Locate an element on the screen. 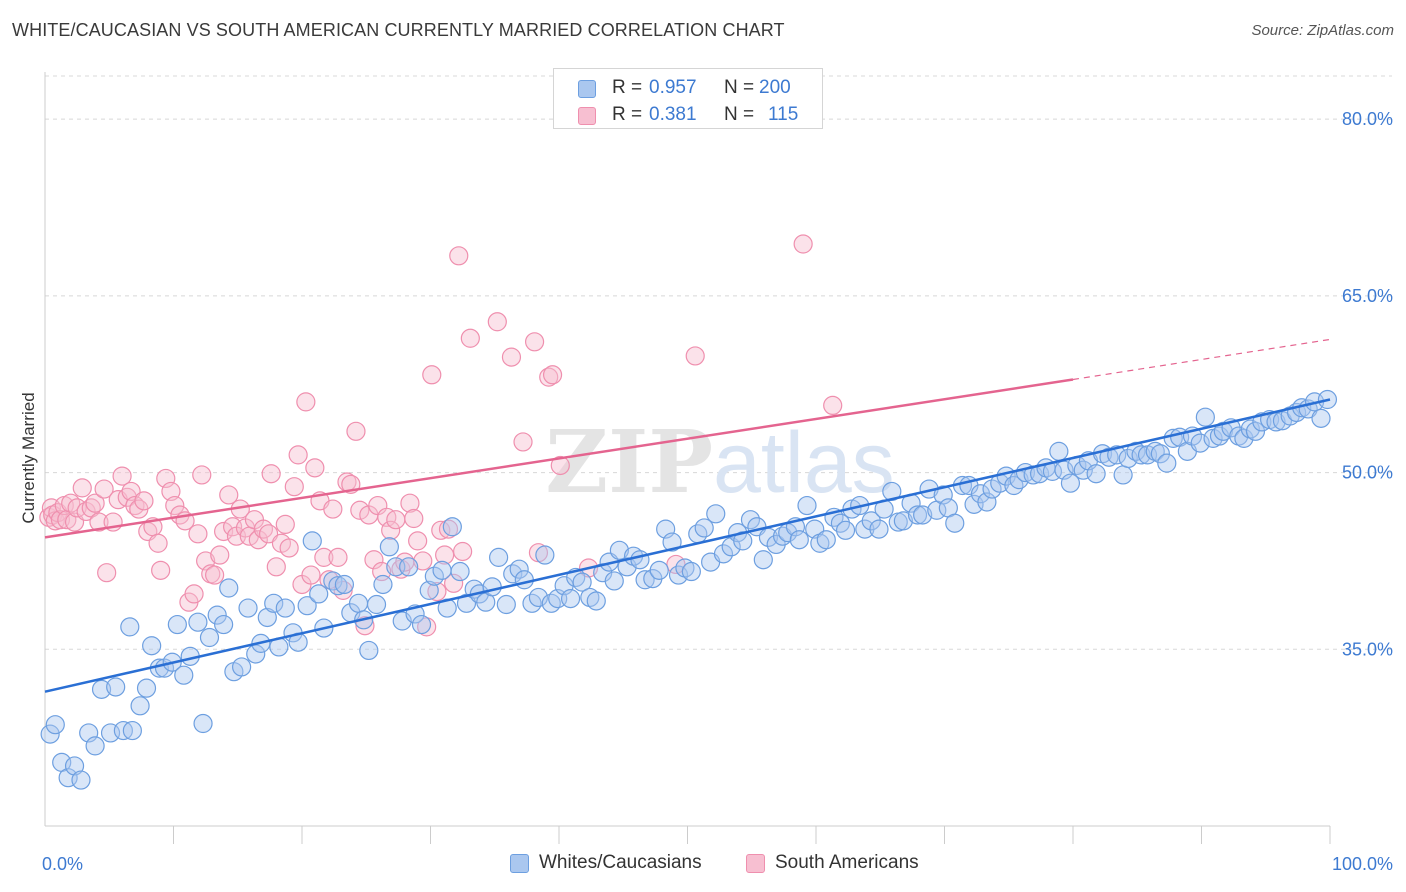  bottom-legend-whites: Whites/Caucasians is located at coordinates (620, 864).